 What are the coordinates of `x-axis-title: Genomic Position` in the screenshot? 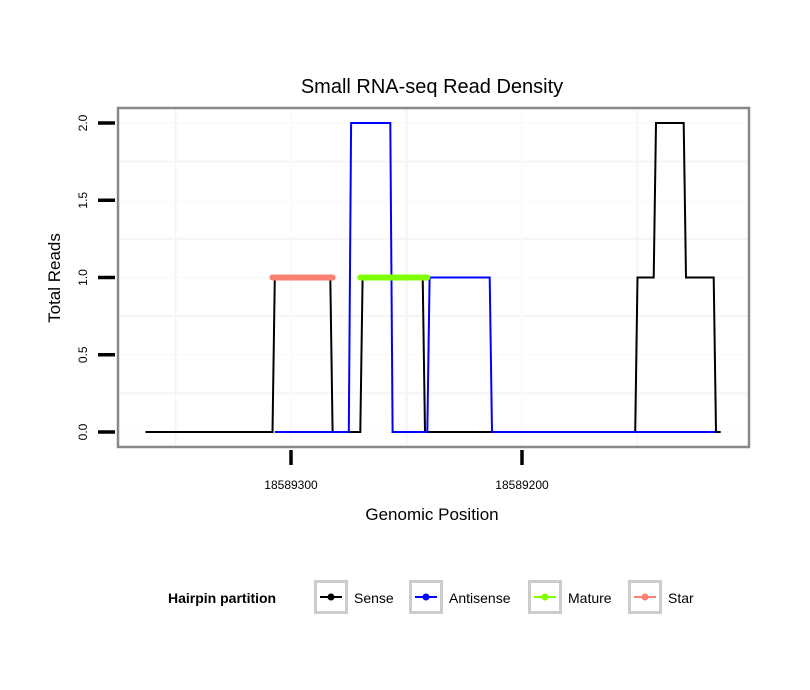 It's located at (431, 514).